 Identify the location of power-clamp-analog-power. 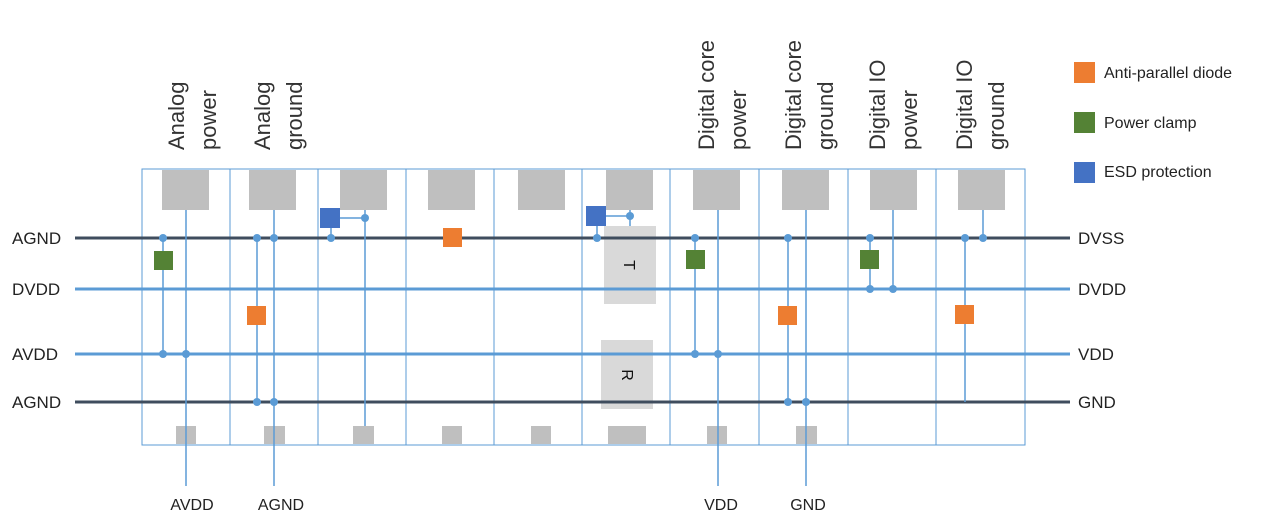
(163, 260).